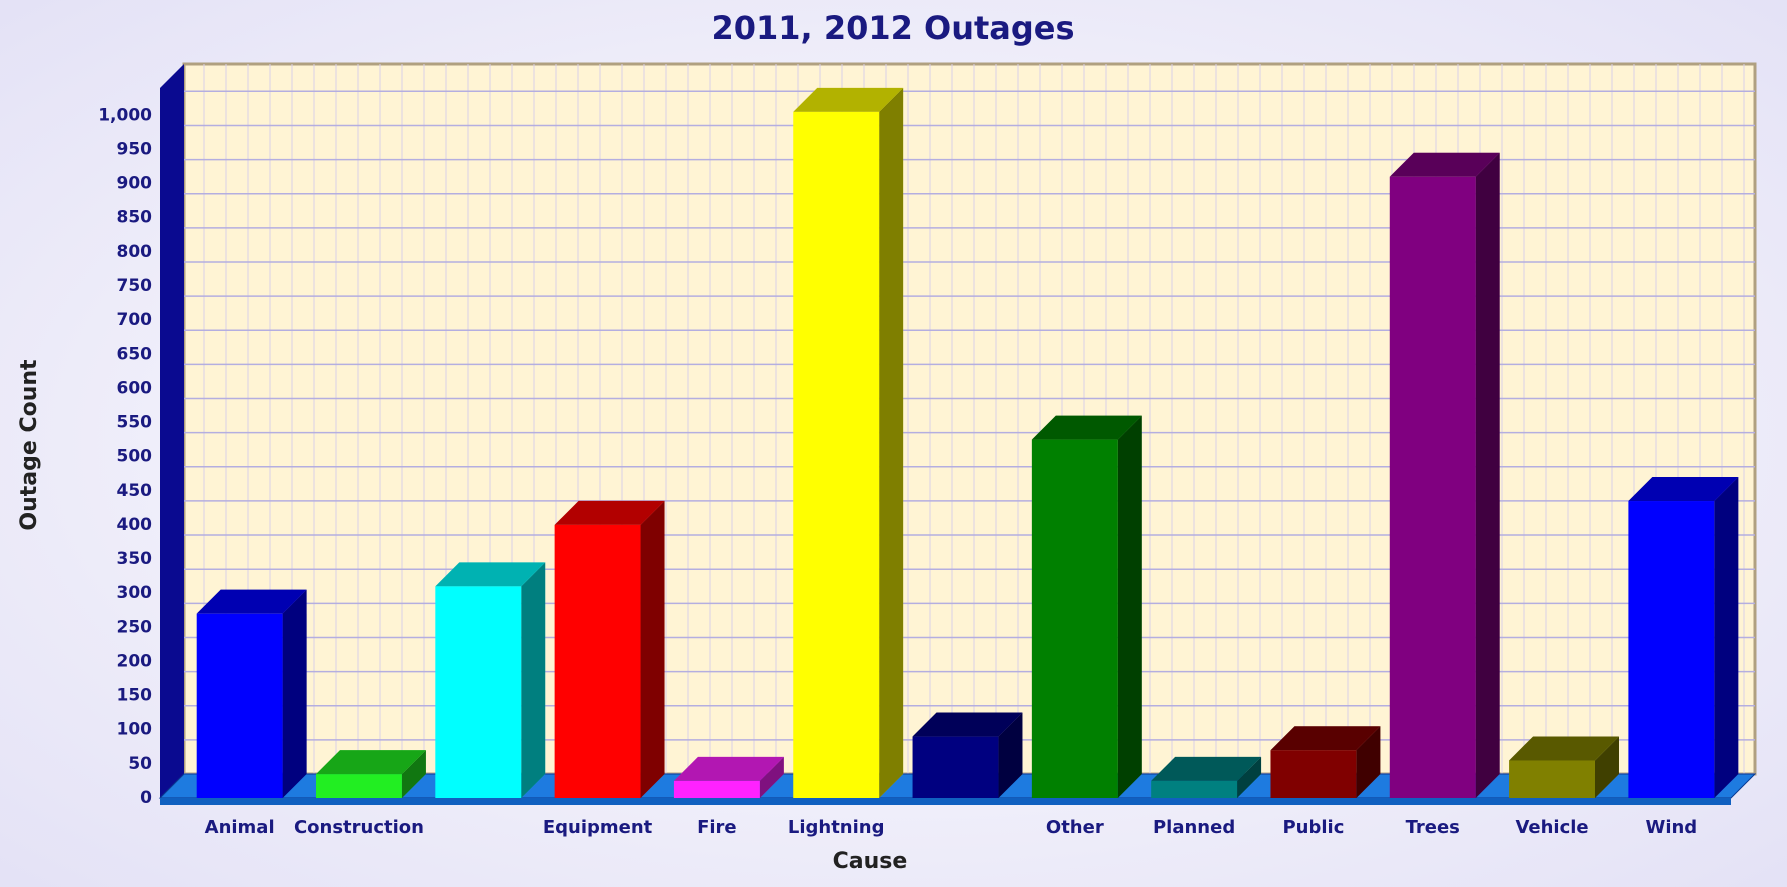 The height and width of the screenshot is (887, 1787). What do you see at coordinates (135, 252) in the screenshot?
I see `y-tick-label: 800` at bounding box center [135, 252].